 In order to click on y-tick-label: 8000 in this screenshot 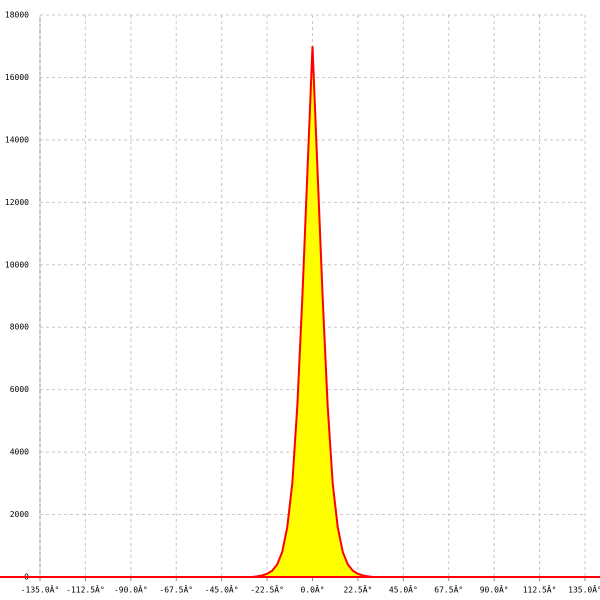, I will do `click(19, 327)`.